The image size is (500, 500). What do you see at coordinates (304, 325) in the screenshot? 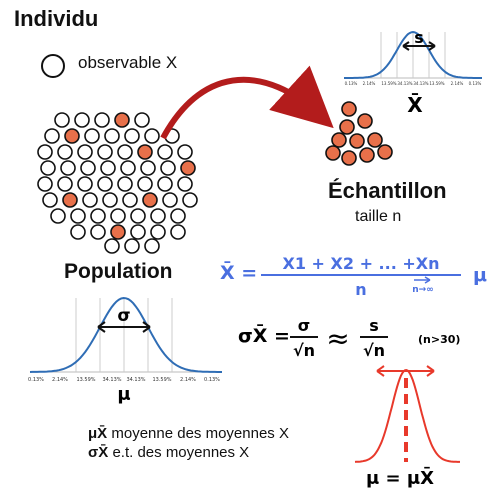
I see `sigma-formula-num1: σ` at bounding box center [304, 325].